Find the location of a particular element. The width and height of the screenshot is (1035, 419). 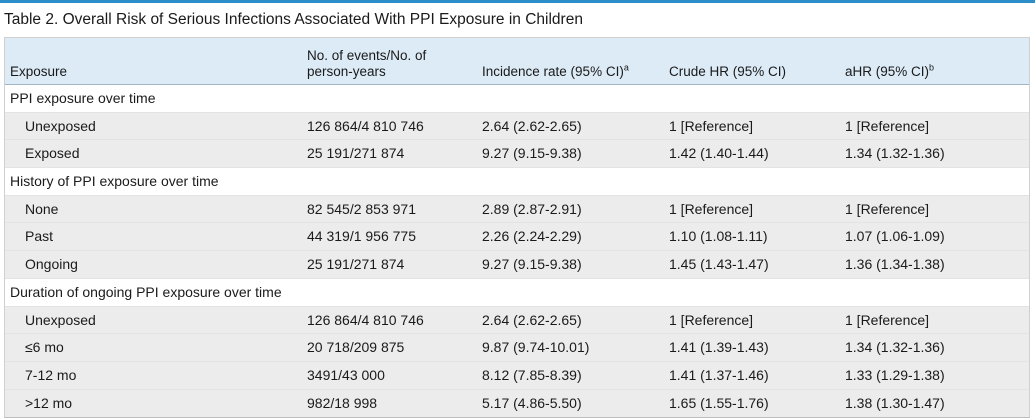

cell-events: 44 319/1 956 775 is located at coordinates (361, 236).